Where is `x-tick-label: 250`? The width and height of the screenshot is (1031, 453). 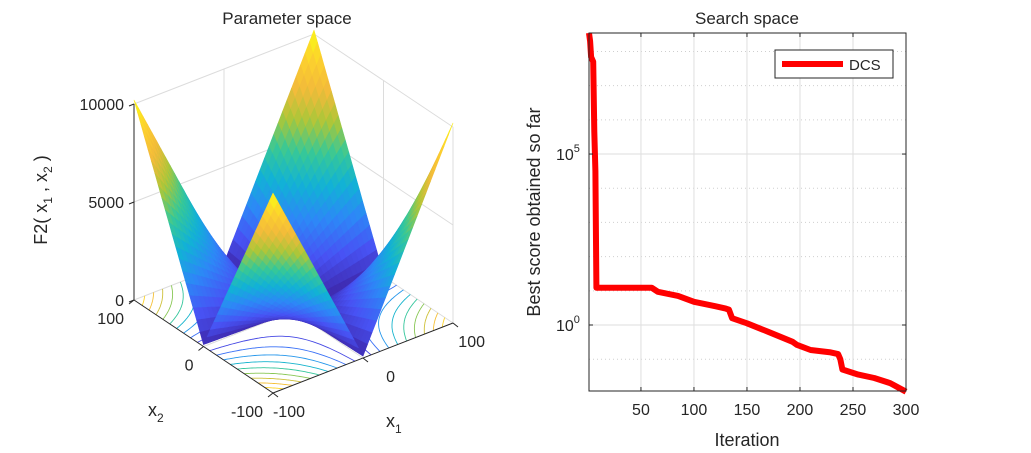 x-tick-label: 250 is located at coordinates (853, 410).